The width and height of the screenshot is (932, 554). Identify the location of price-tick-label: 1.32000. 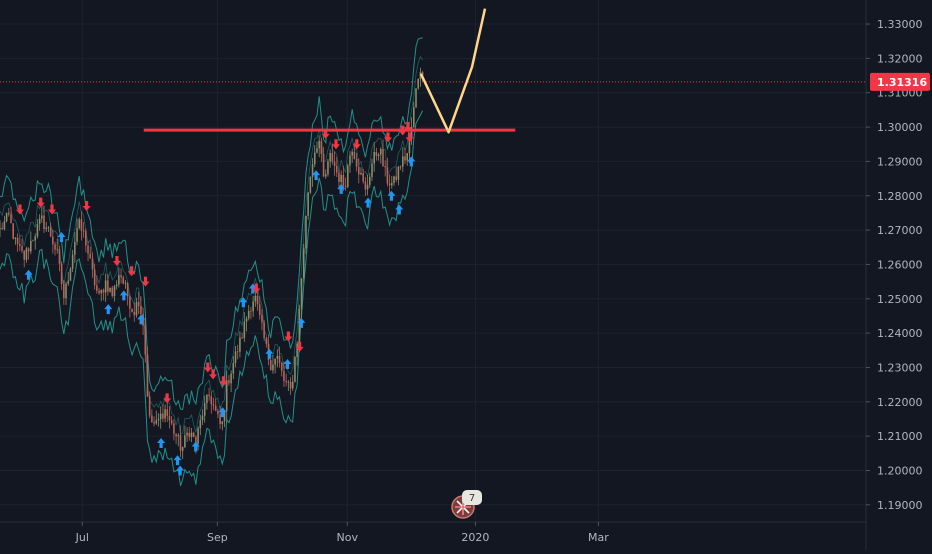
(900, 58).